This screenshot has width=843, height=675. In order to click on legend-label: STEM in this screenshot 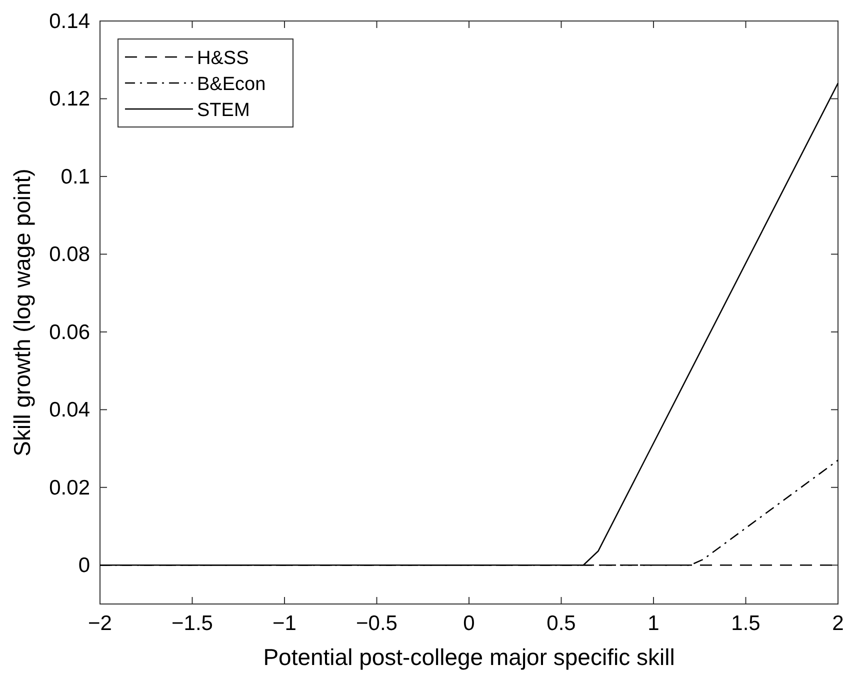, I will do `click(223, 110)`.